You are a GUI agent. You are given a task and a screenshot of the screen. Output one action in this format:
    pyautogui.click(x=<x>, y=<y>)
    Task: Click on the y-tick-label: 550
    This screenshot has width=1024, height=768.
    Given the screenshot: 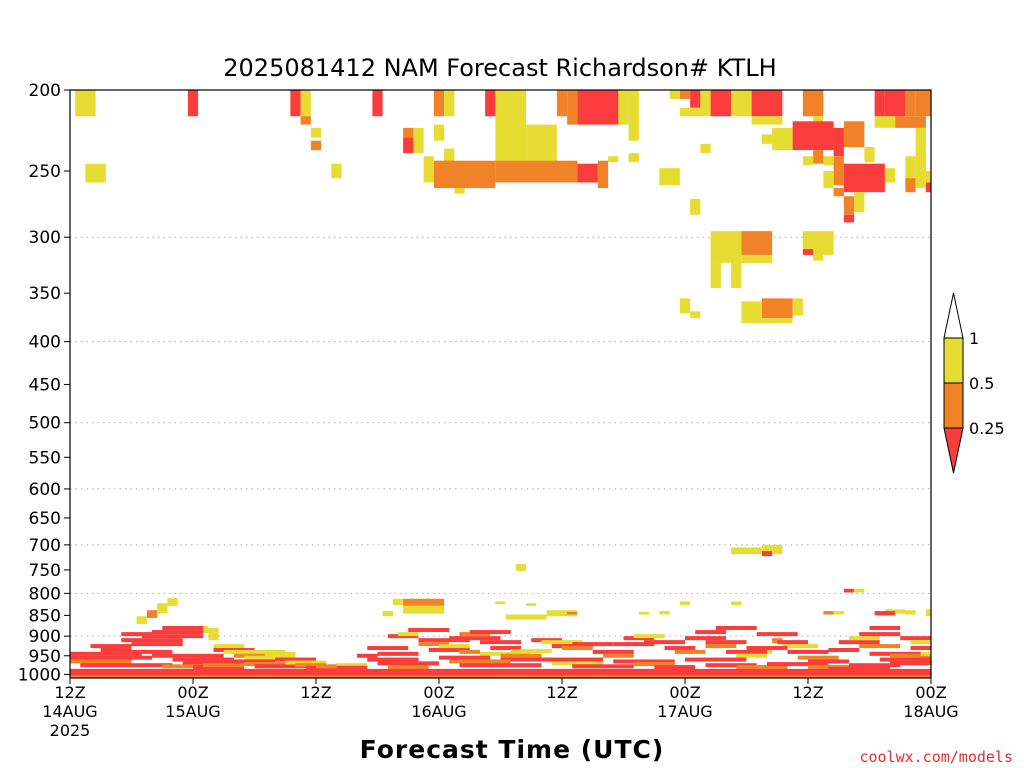 What is the action you would take?
    pyautogui.click(x=45, y=458)
    